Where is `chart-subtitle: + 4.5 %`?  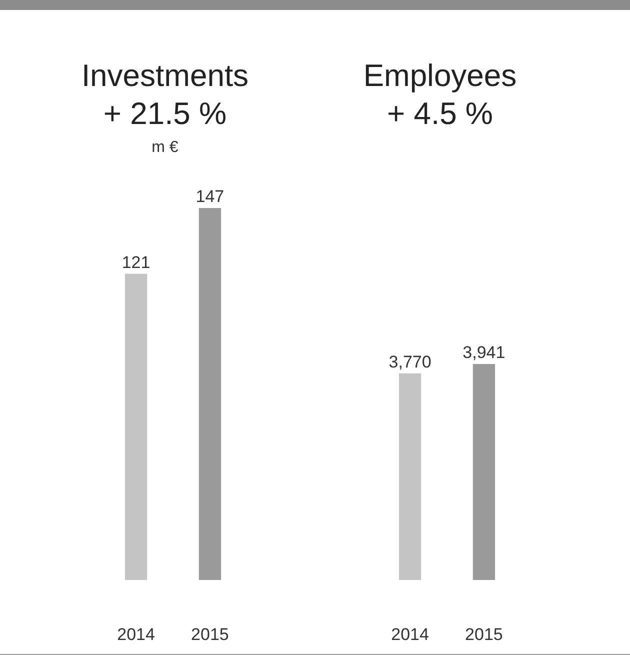 chart-subtitle: + 4.5 % is located at coordinates (440, 113).